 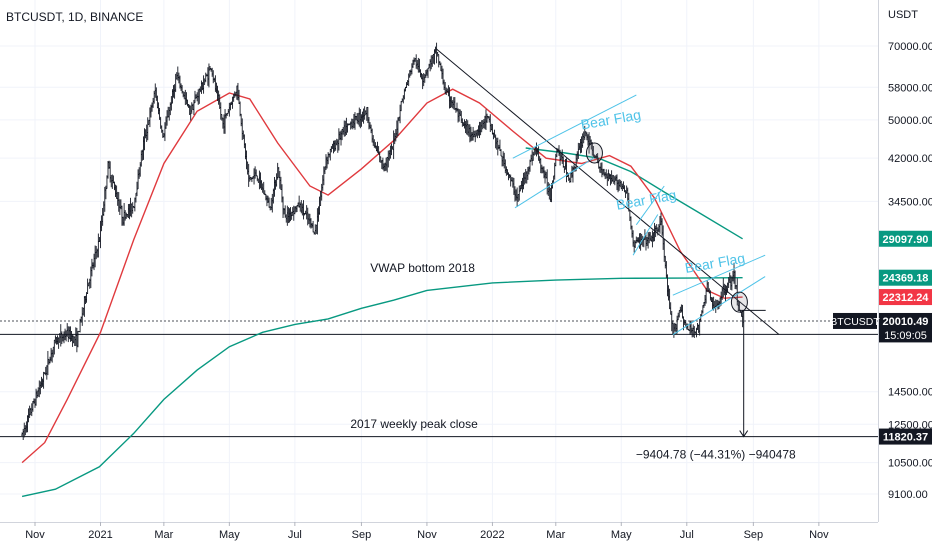 I want to click on price-tag-label: 24369.18, so click(x=906, y=279).